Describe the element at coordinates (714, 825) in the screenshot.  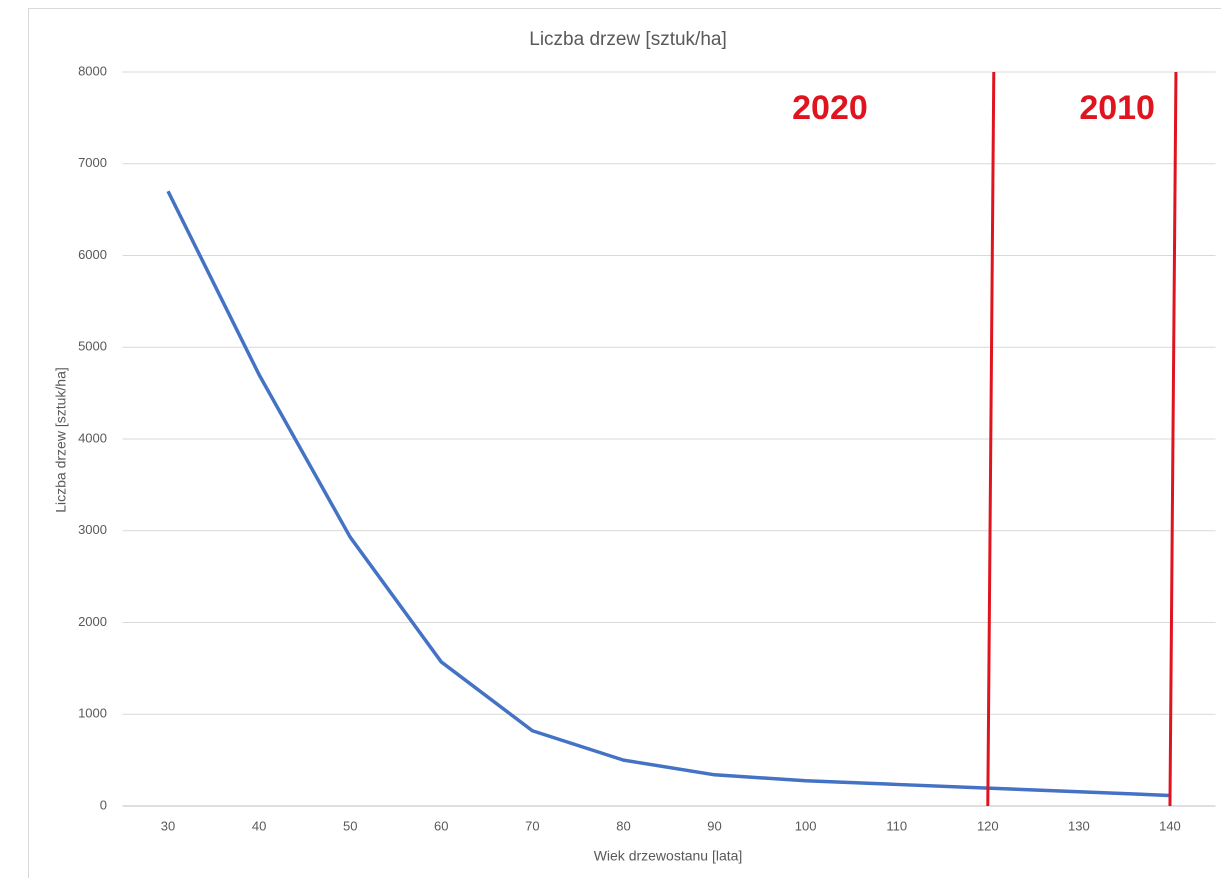
I see `x-tick-label: 90` at that location.